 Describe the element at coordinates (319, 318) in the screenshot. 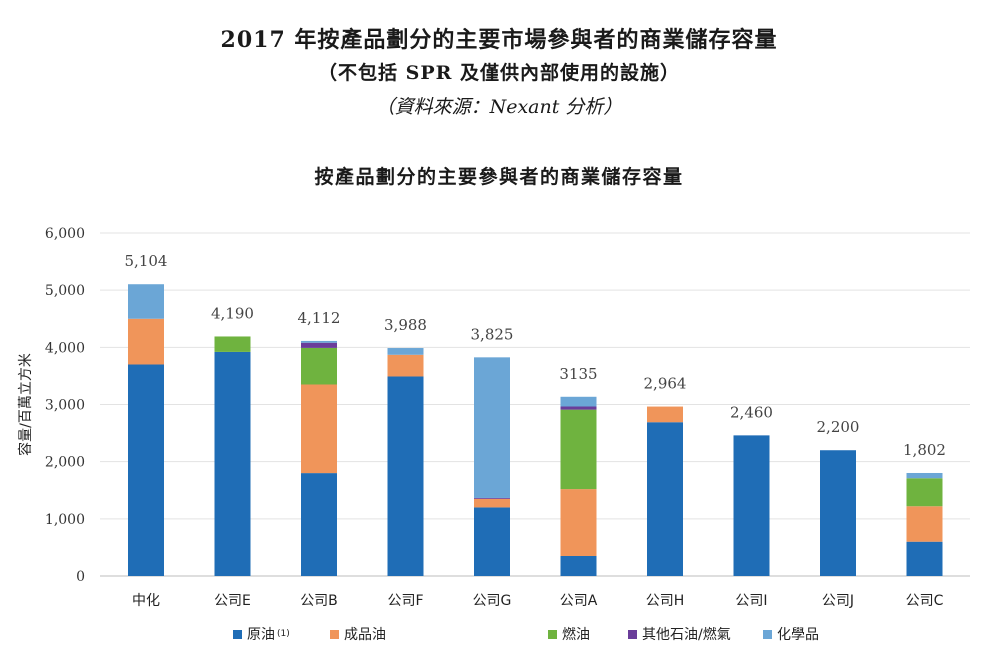

I see `bar-total-label: 4,112` at that location.